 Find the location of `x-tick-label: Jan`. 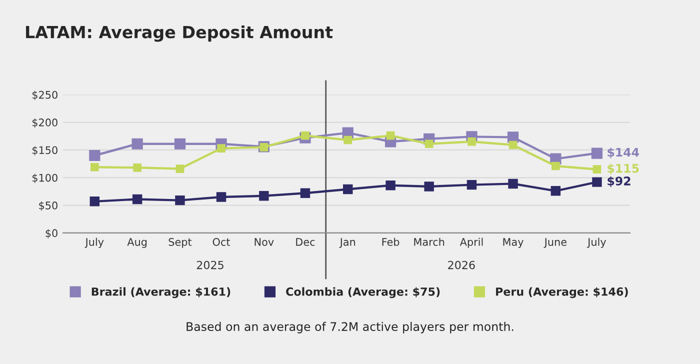

x-tick-label: Jan is located at coordinates (347, 243).